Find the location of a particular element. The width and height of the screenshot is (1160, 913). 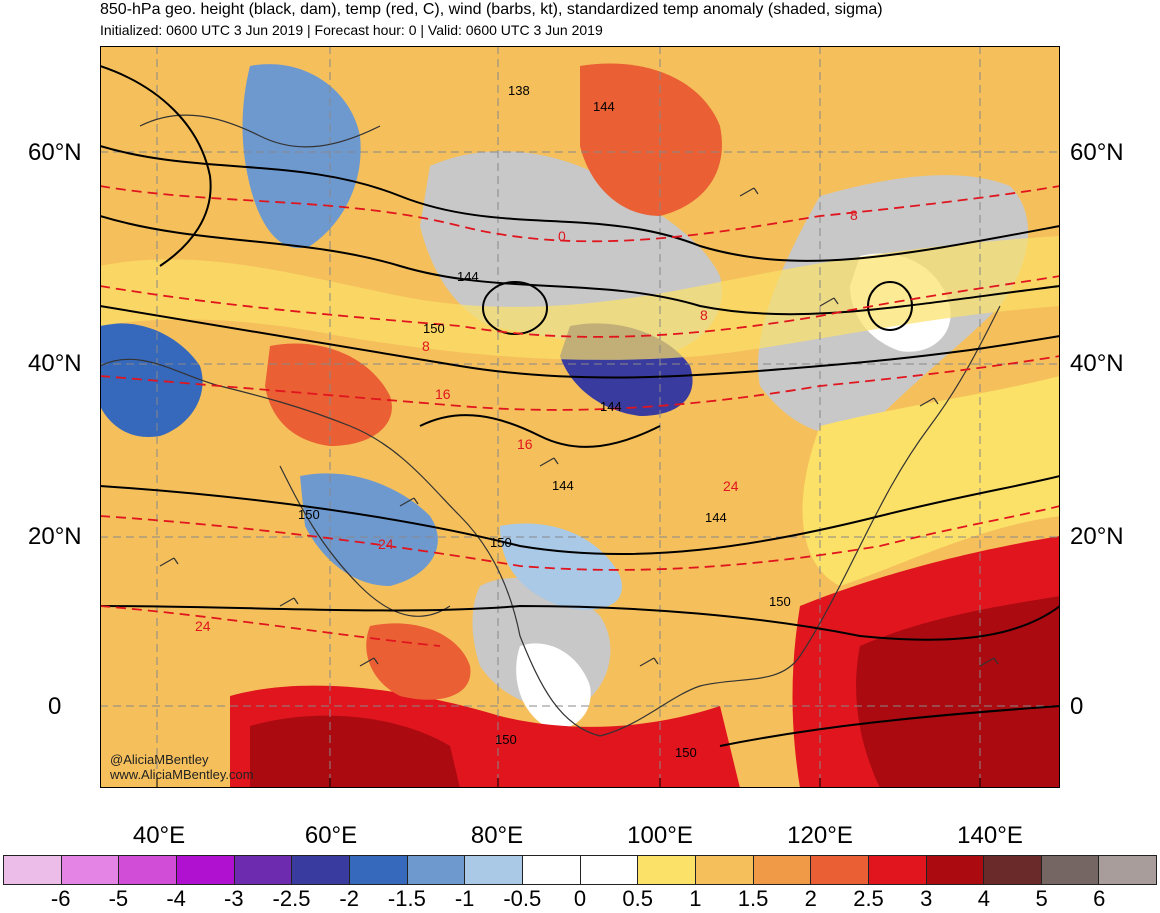

anomaly-region-darkred-indian-ocean is located at coordinates (355, 751).